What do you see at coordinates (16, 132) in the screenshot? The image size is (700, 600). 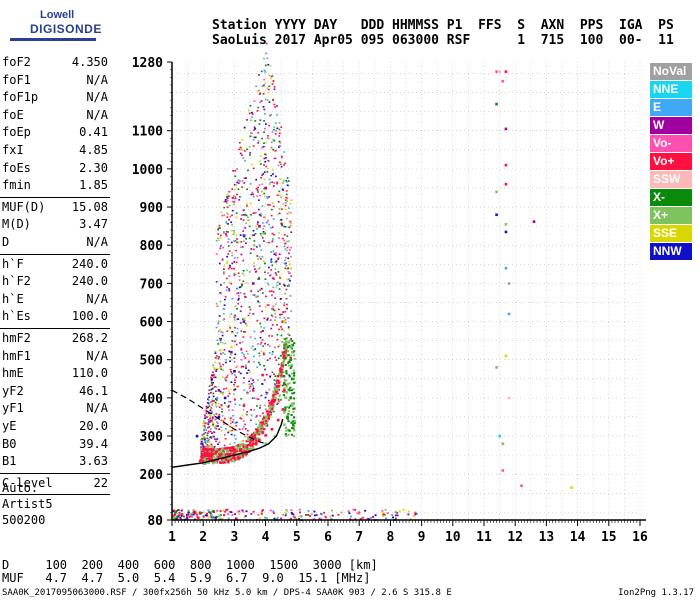 I see `param-name: foEp` at bounding box center [16, 132].